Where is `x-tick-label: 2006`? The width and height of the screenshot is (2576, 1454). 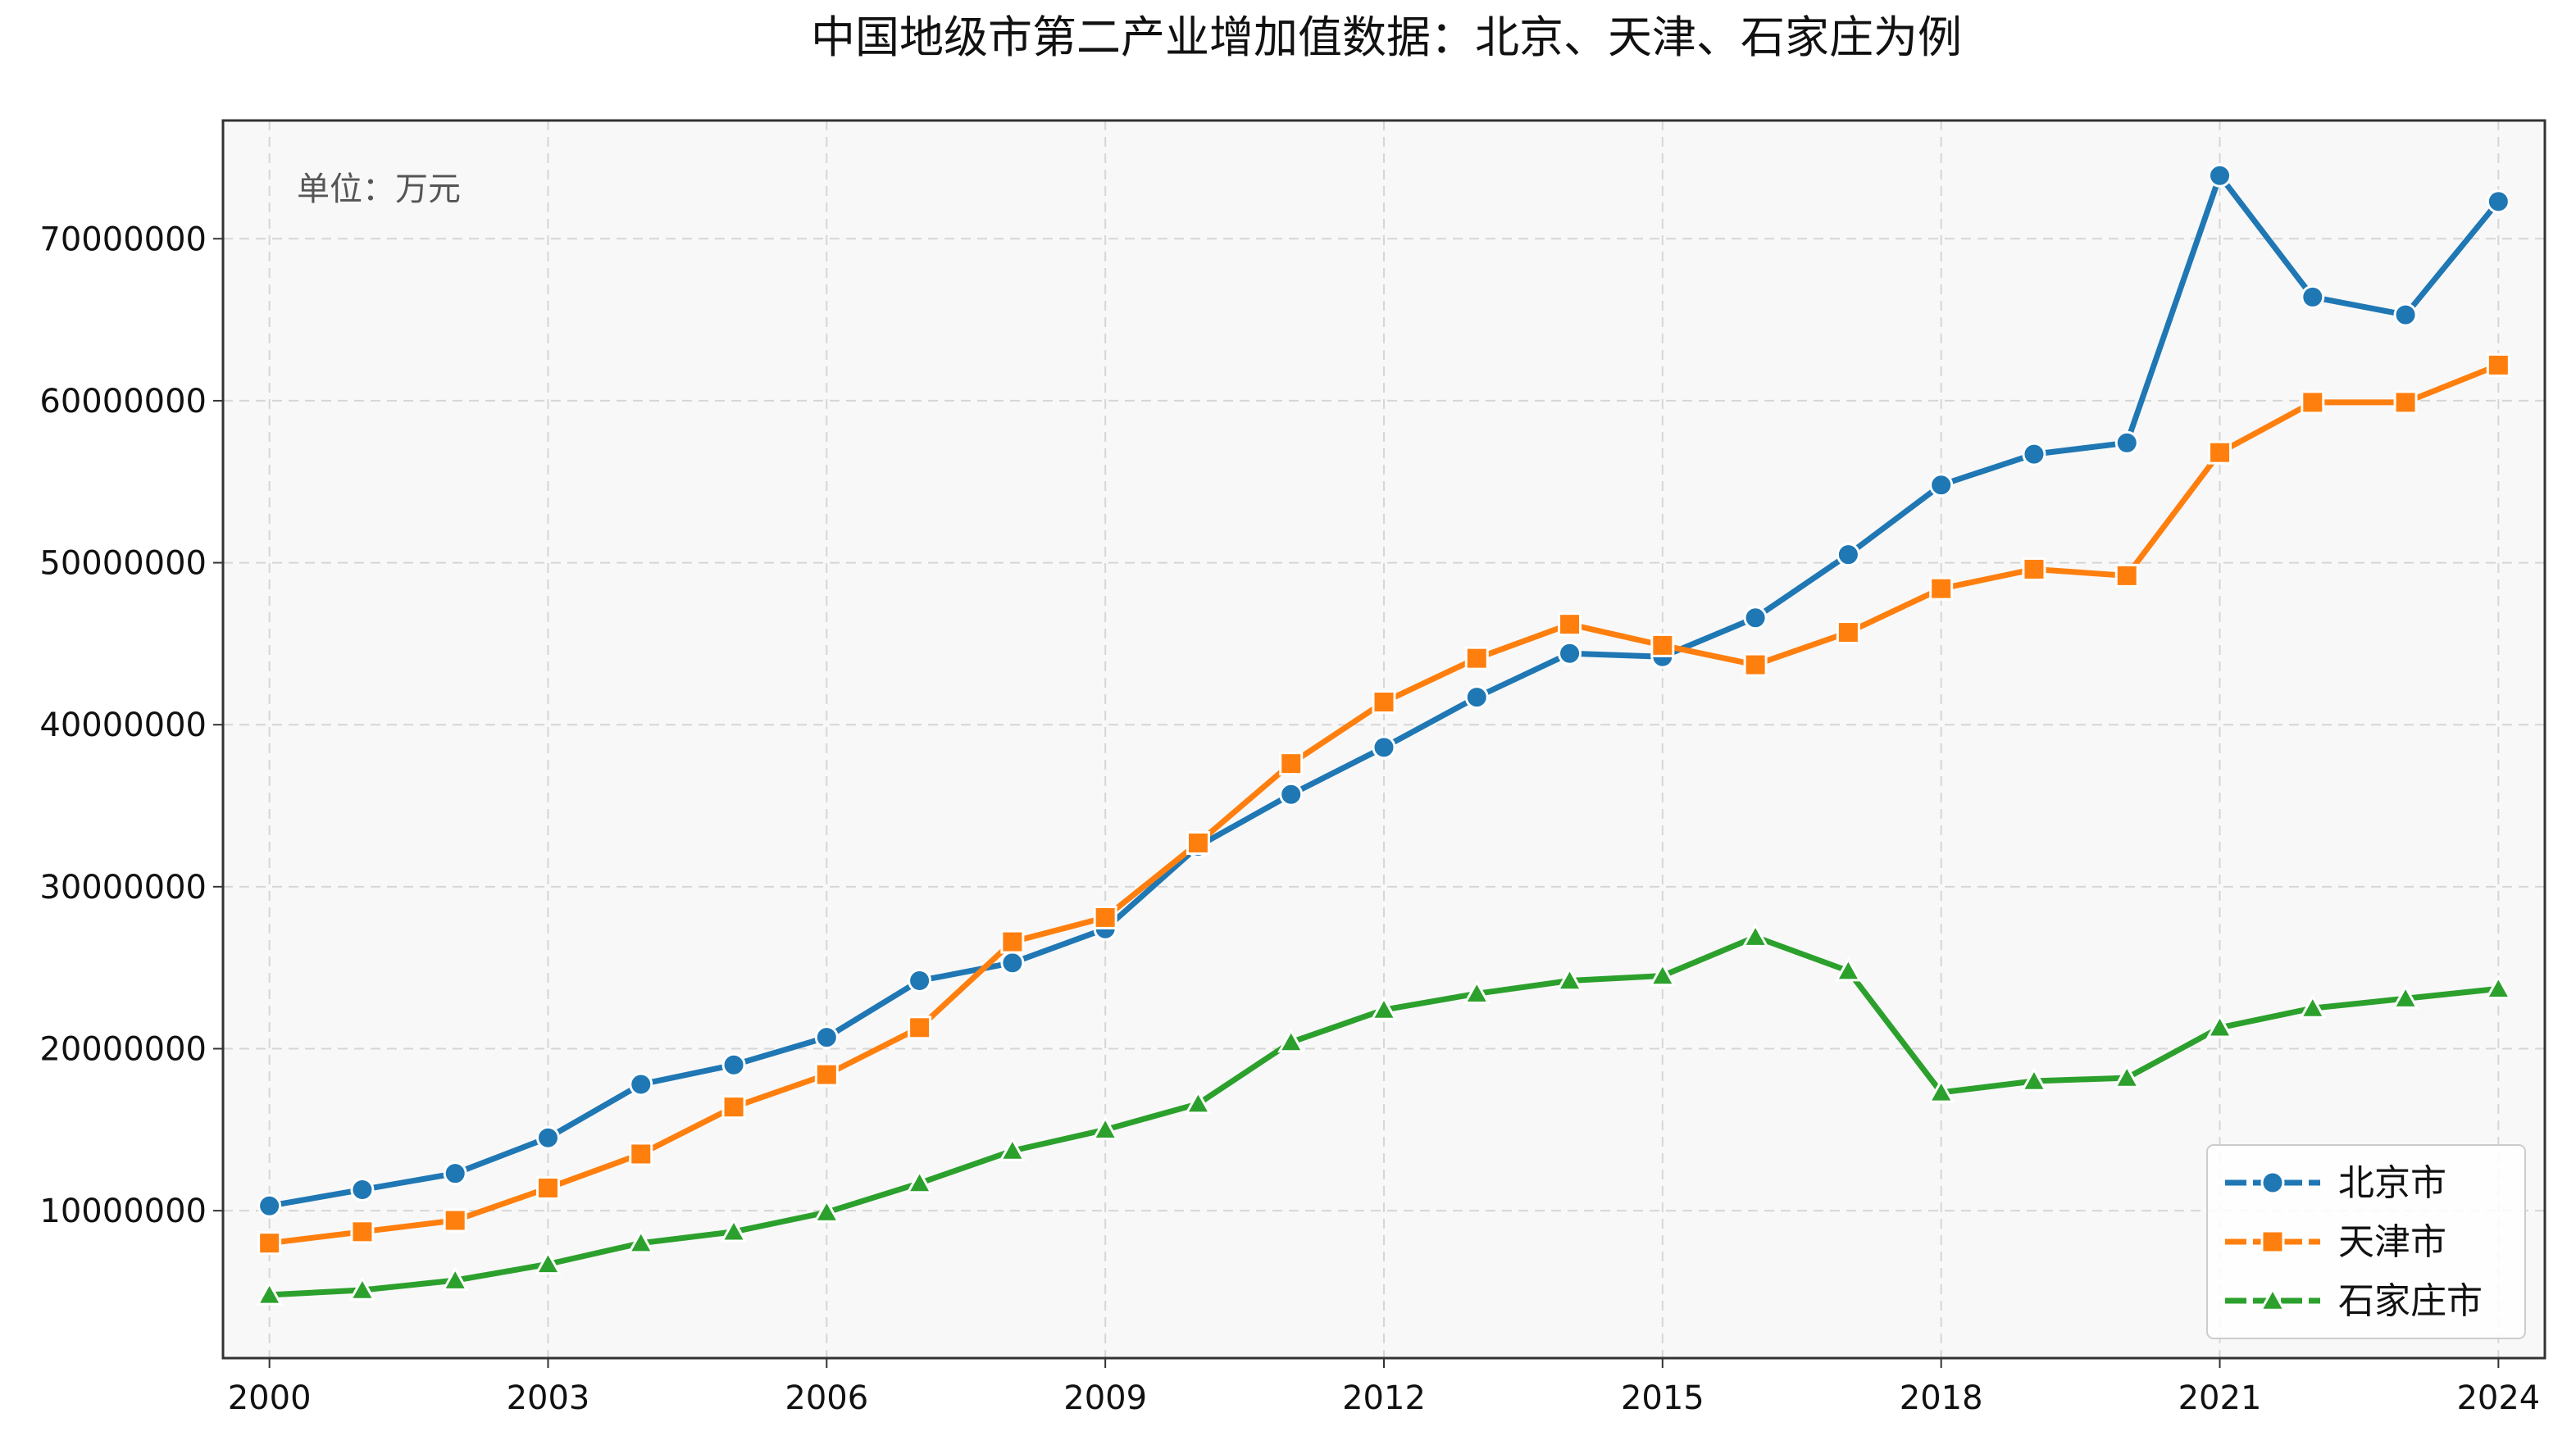 x-tick-label: 2006 is located at coordinates (827, 1398).